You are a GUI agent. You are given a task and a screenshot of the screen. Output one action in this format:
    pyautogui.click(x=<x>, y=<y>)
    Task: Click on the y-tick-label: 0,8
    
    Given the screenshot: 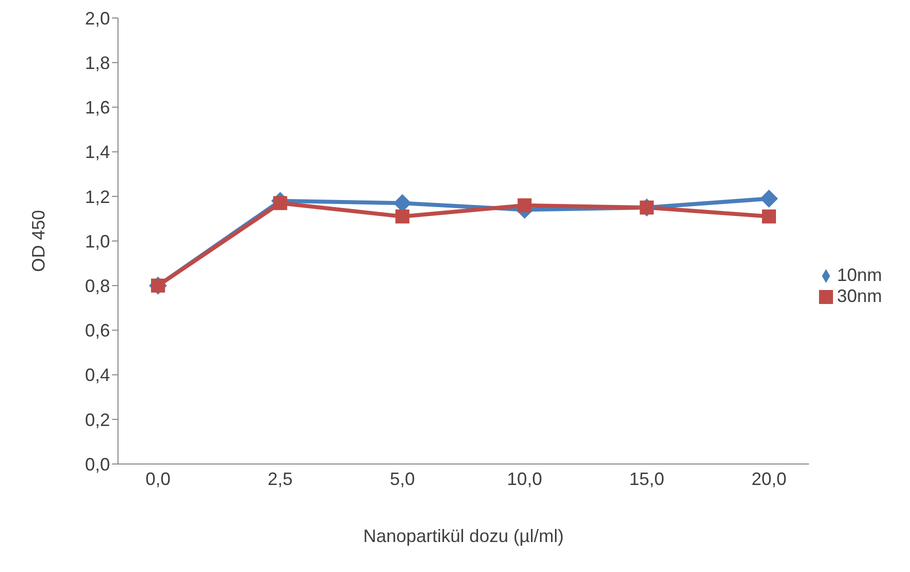 What is the action you would take?
    pyautogui.click(x=97, y=286)
    